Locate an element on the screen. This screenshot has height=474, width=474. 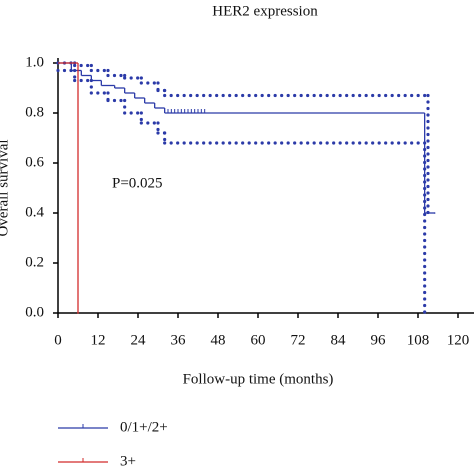
x-tick-label: 24 is located at coordinates (139, 340).